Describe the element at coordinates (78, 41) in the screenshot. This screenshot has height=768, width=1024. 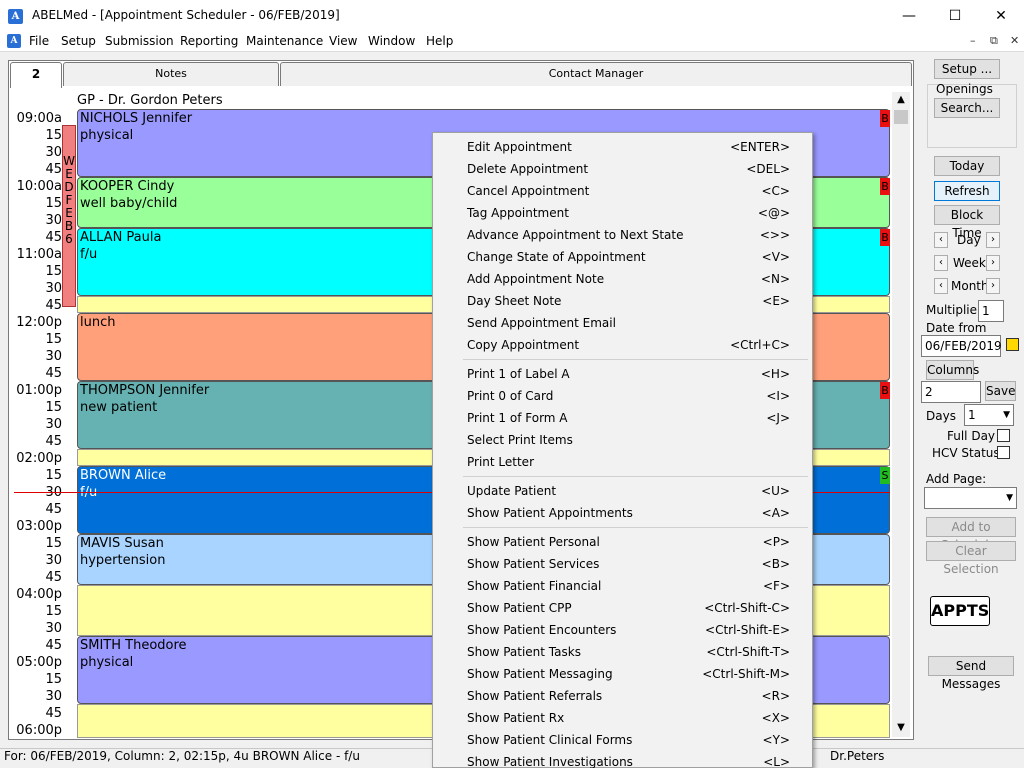
I see `menu-setup: Setup` at that location.